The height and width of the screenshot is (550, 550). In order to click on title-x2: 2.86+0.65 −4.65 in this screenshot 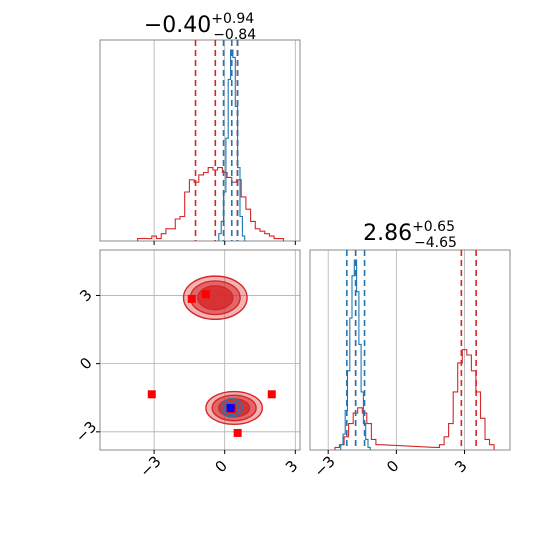, I will do `click(410, 235)`.